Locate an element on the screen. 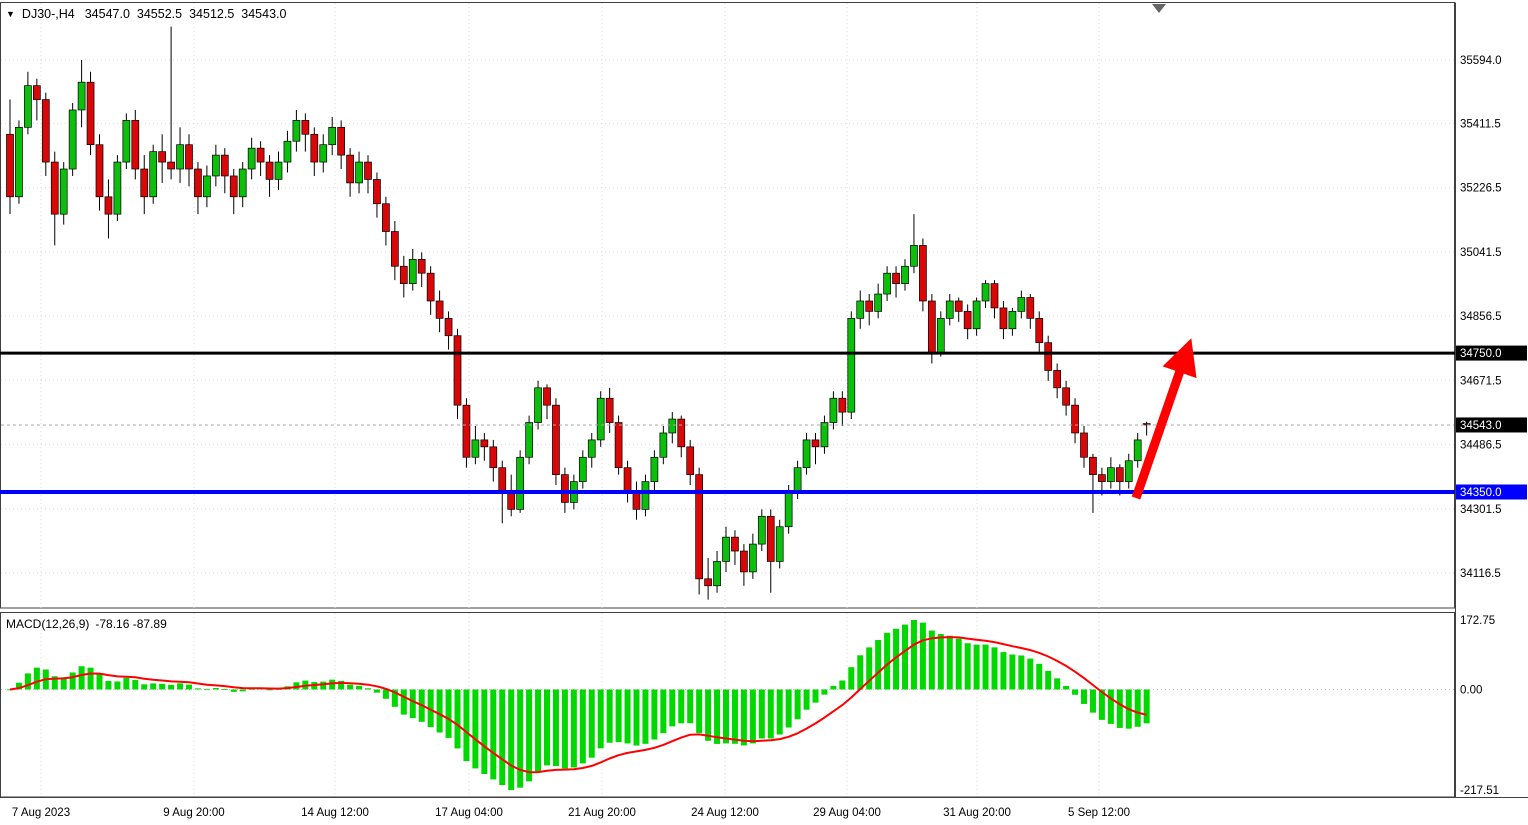  price-axis-label: 35411.5 is located at coordinates (1480, 124).